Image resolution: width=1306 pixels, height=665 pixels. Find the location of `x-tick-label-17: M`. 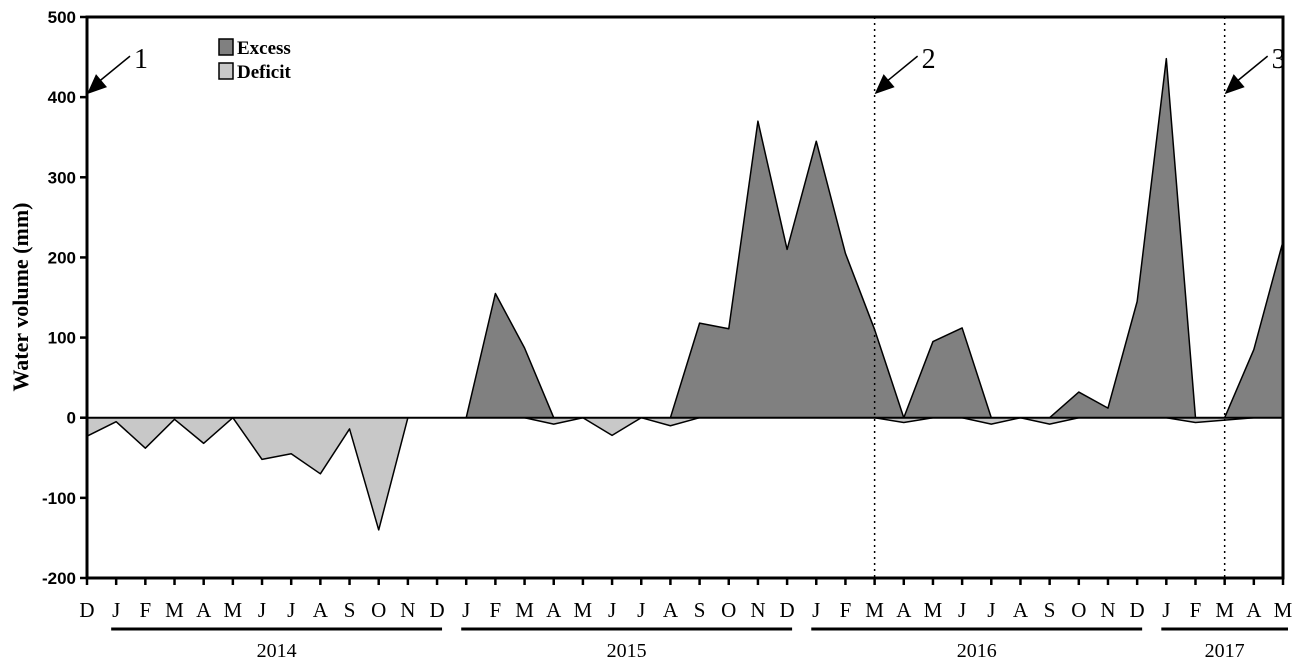

x-tick-label-17: M is located at coordinates (583, 610).